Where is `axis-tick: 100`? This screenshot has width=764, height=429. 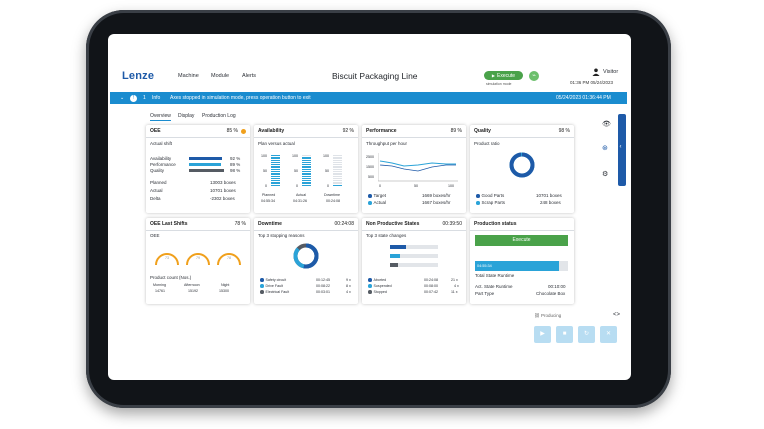
axis-tick: 100 is located at coordinates (326, 156).